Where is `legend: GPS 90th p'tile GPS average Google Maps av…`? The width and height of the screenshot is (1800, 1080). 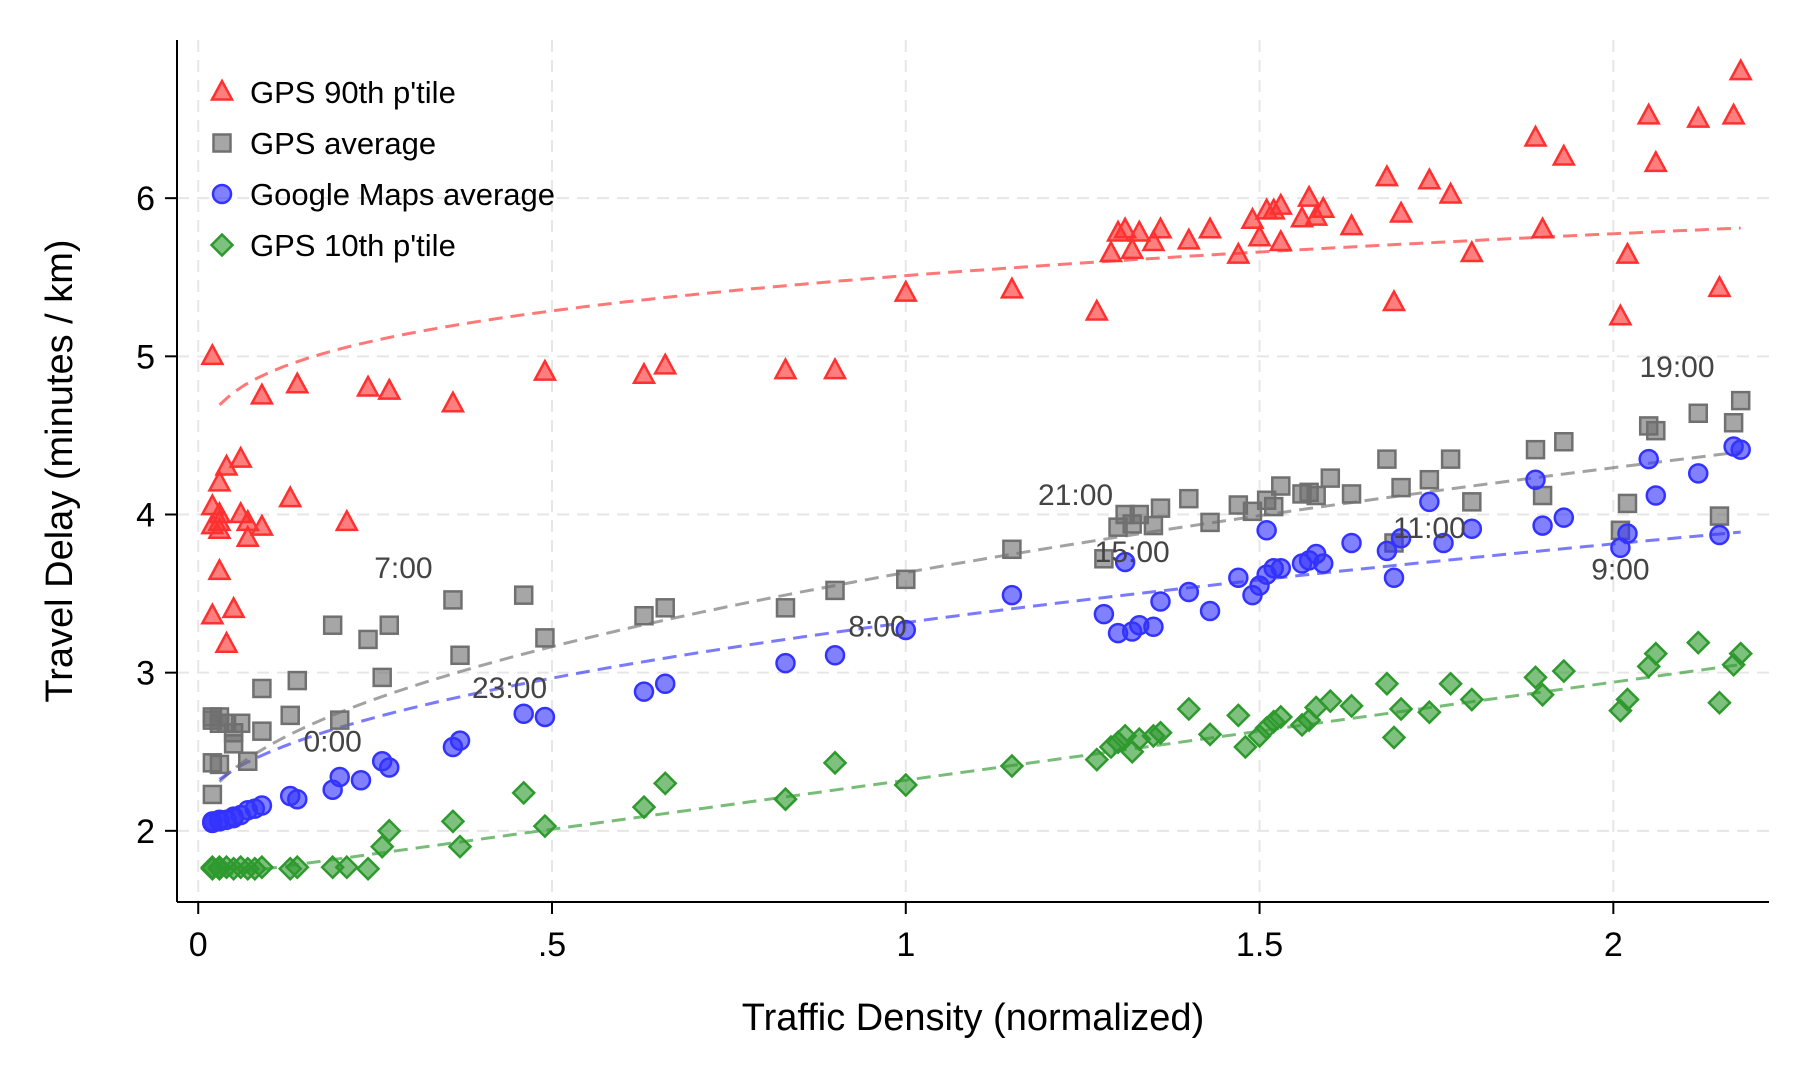 legend: GPS 90th p'tile GPS average Google Maps av… is located at coordinates (382, 169).